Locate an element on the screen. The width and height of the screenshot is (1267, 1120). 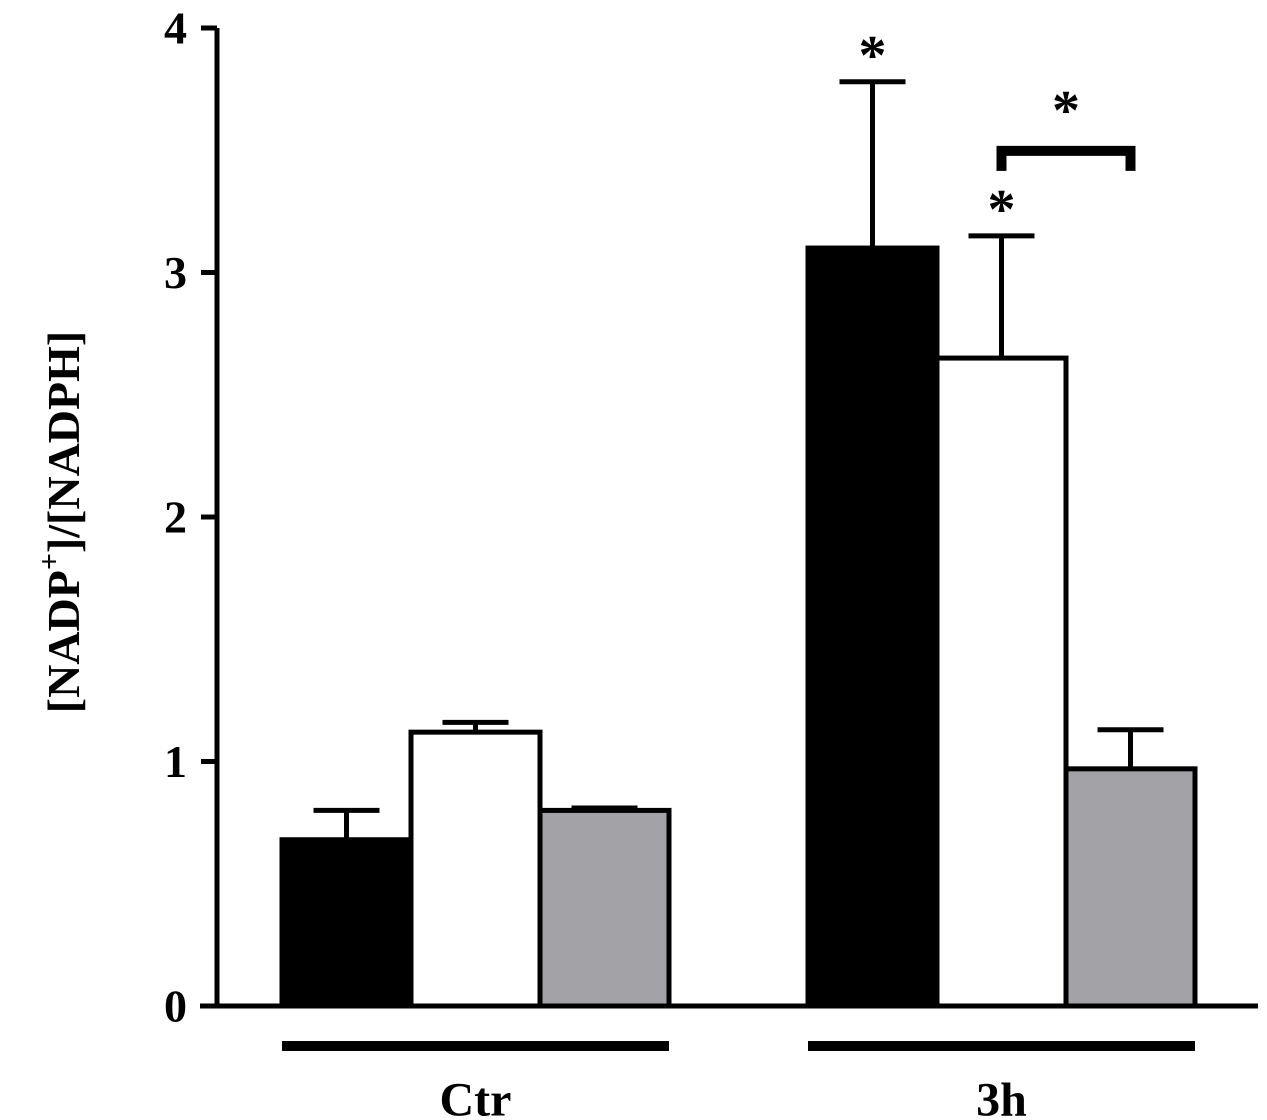
y-tick-label: 1 is located at coordinates (175, 761).